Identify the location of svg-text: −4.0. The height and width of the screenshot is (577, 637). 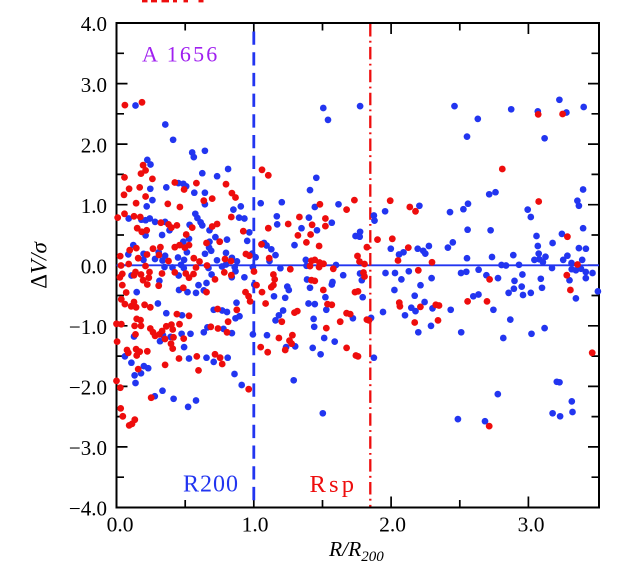
(88, 509).